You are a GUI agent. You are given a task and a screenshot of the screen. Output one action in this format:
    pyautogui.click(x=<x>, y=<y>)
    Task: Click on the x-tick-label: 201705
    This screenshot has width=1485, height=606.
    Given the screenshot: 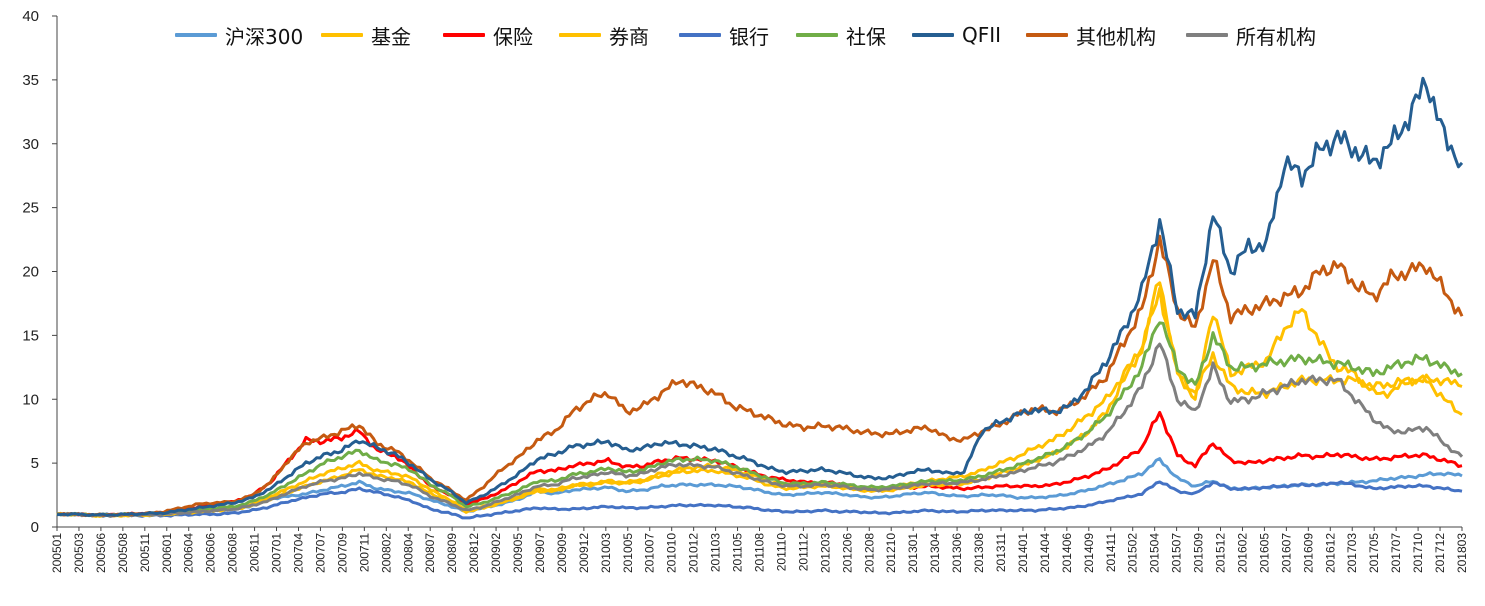 What is the action you would take?
    pyautogui.click(x=1374, y=553)
    